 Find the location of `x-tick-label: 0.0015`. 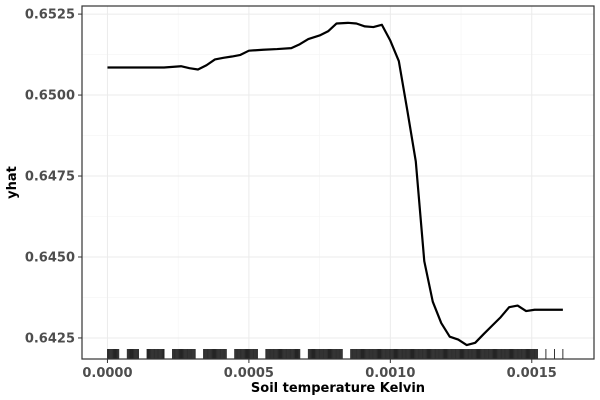

x-tick-label: 0.0015 is located at coordinates (532, 373).